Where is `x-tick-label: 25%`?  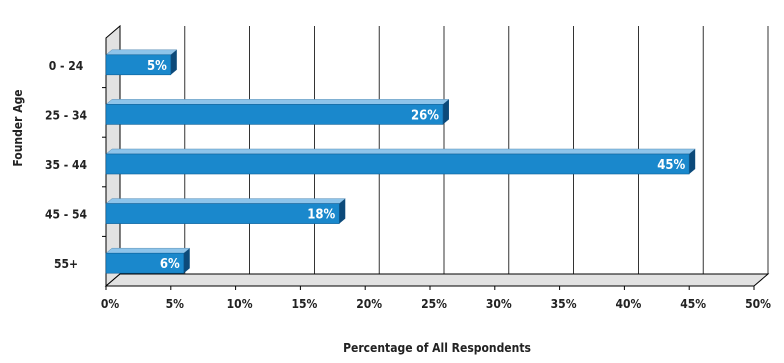
x-tick-label: 25% is located at coordinates (434, 304).